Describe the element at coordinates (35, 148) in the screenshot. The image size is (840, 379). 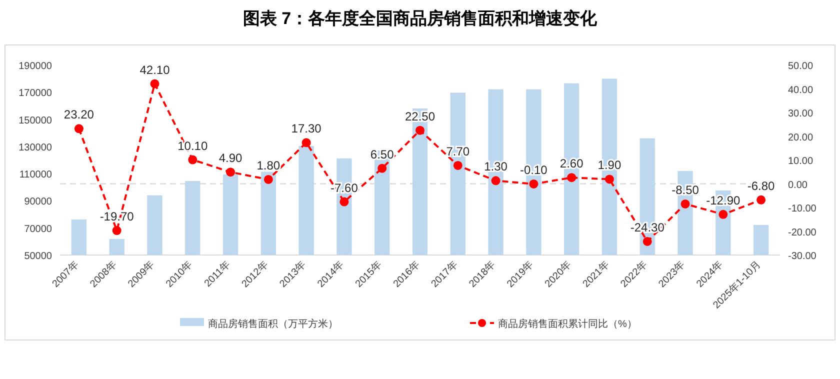
I see `y-tick-label: 130000` at that location.